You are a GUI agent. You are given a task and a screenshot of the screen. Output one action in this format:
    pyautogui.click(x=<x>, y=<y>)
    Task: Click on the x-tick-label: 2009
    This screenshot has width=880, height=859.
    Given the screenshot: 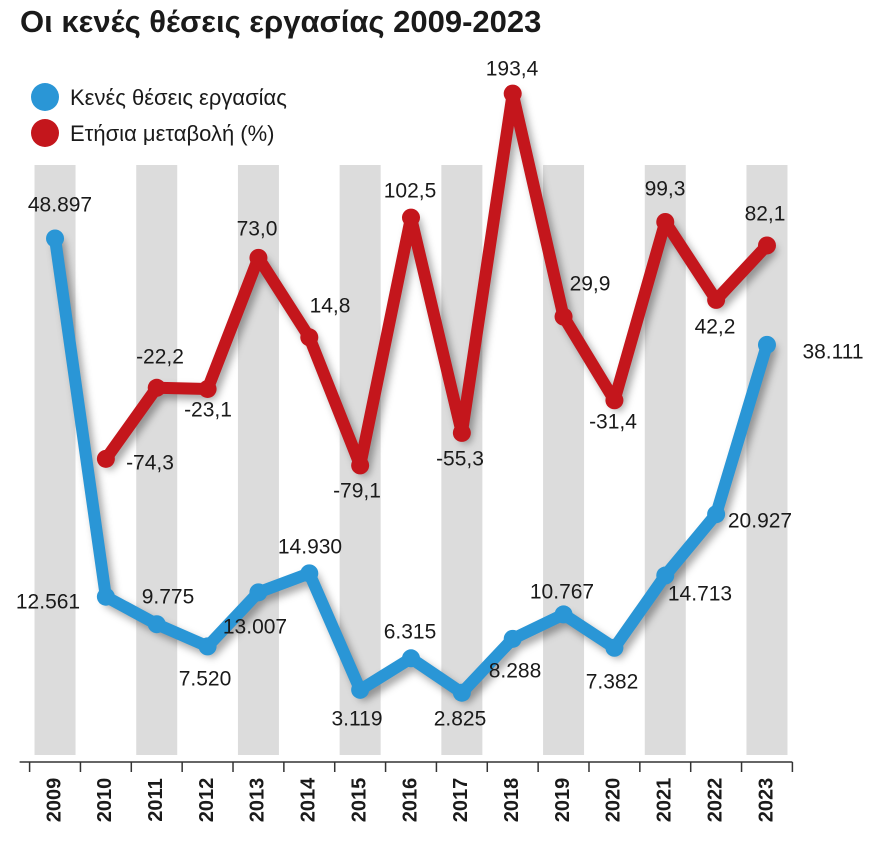 What is the action you would take?
    pyautogui.click(x=54, y=800)
    